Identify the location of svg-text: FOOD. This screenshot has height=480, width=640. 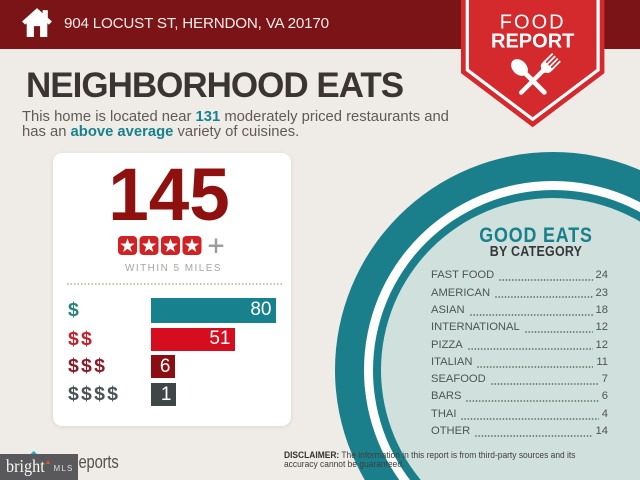
(533, 23).